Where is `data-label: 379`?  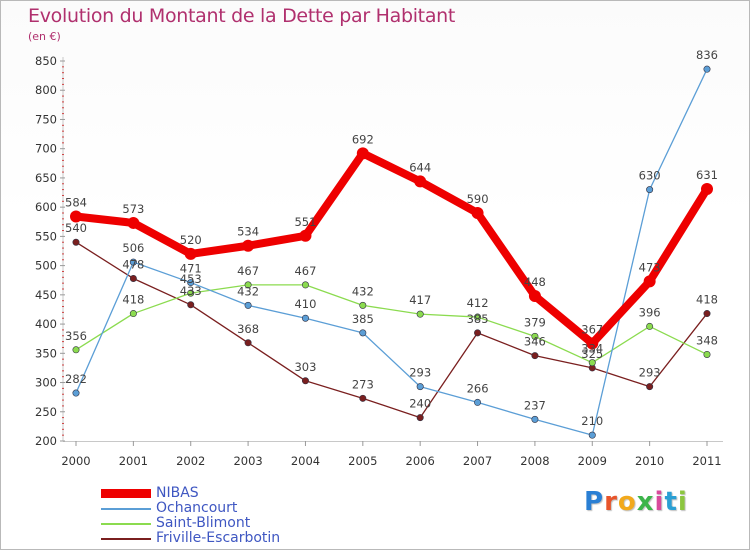
data-label: 379 is located at coordinates (535, 322).